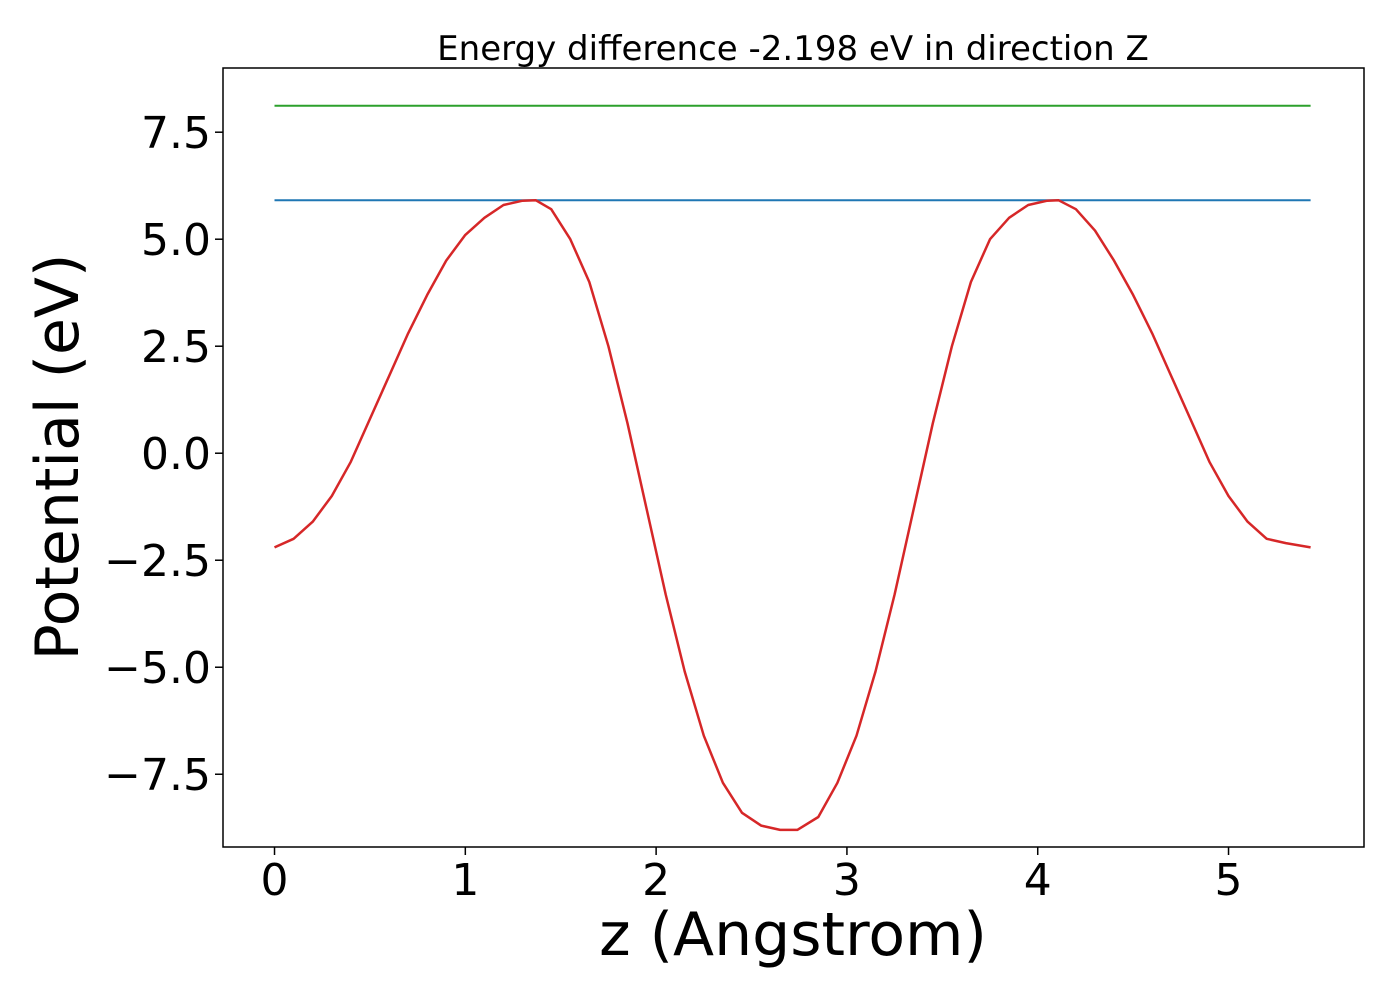 This screenshot has width=1400, height=1000. I want to click on x-tick-label: 4, so click(1038, 880).